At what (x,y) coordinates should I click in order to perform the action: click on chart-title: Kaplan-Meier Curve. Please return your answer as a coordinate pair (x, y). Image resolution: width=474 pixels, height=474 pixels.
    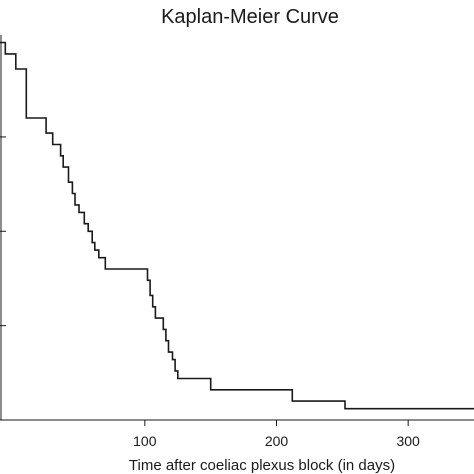
    Looking at the image, I should click on (250, 17).